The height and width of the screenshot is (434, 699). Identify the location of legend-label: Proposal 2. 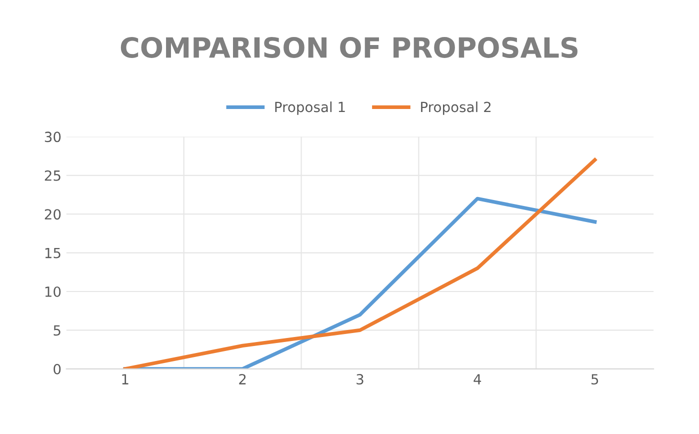
(456, 108).